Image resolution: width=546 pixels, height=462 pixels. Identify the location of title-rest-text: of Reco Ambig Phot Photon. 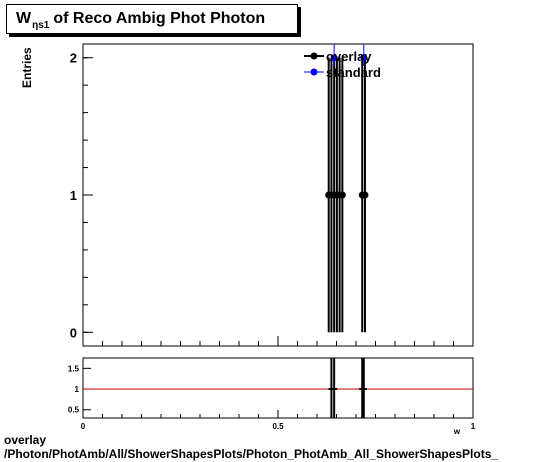
(159, 18).